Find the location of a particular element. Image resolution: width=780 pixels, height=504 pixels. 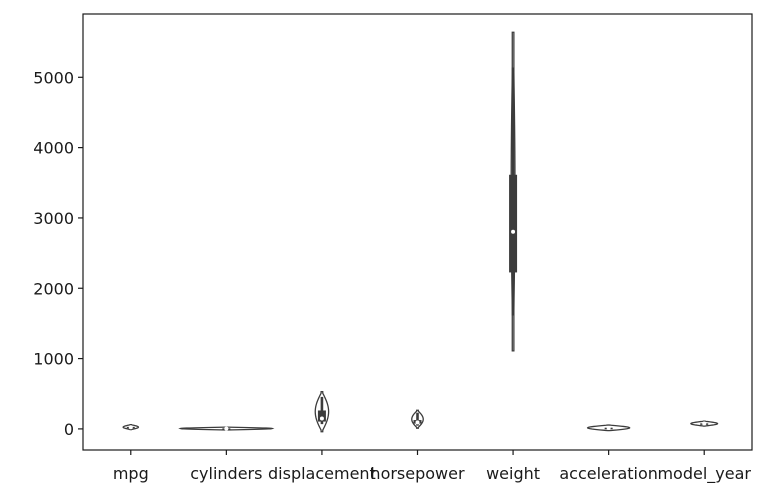

violin-weight is located at coordinates (513, 191).